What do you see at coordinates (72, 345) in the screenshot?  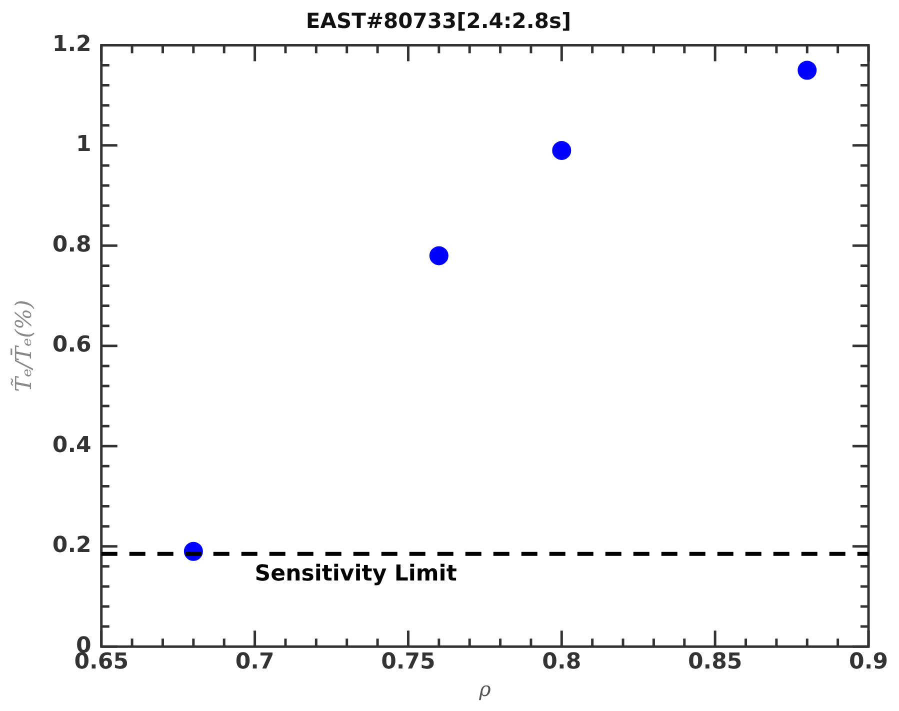 I see `y-tick-label: 0.6` at bounding box center [72, 345].